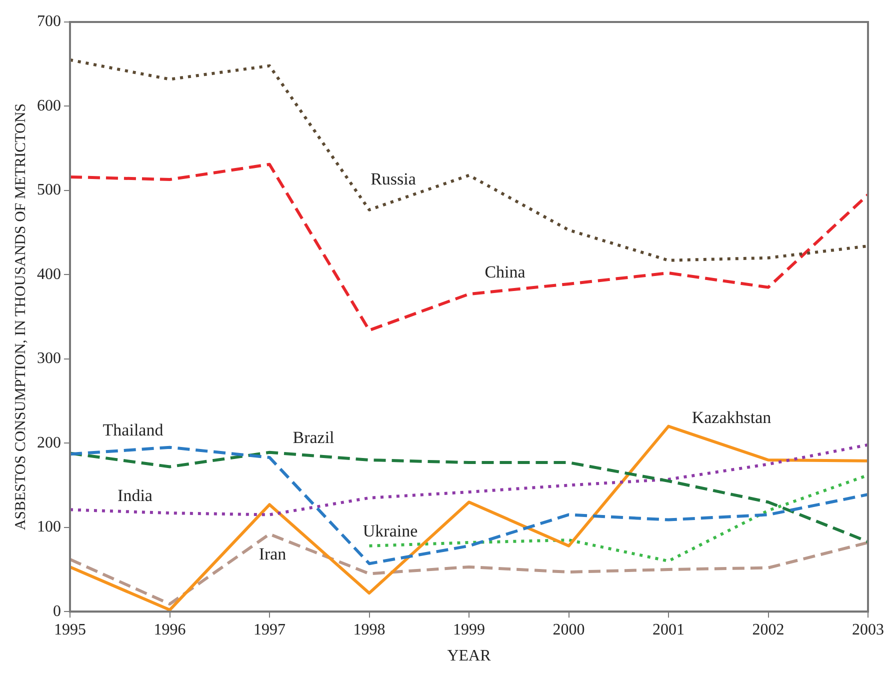 The height and width of the screenshot is (678, 895). I want to click on x-tick-label: 1999, so click(469, 629).